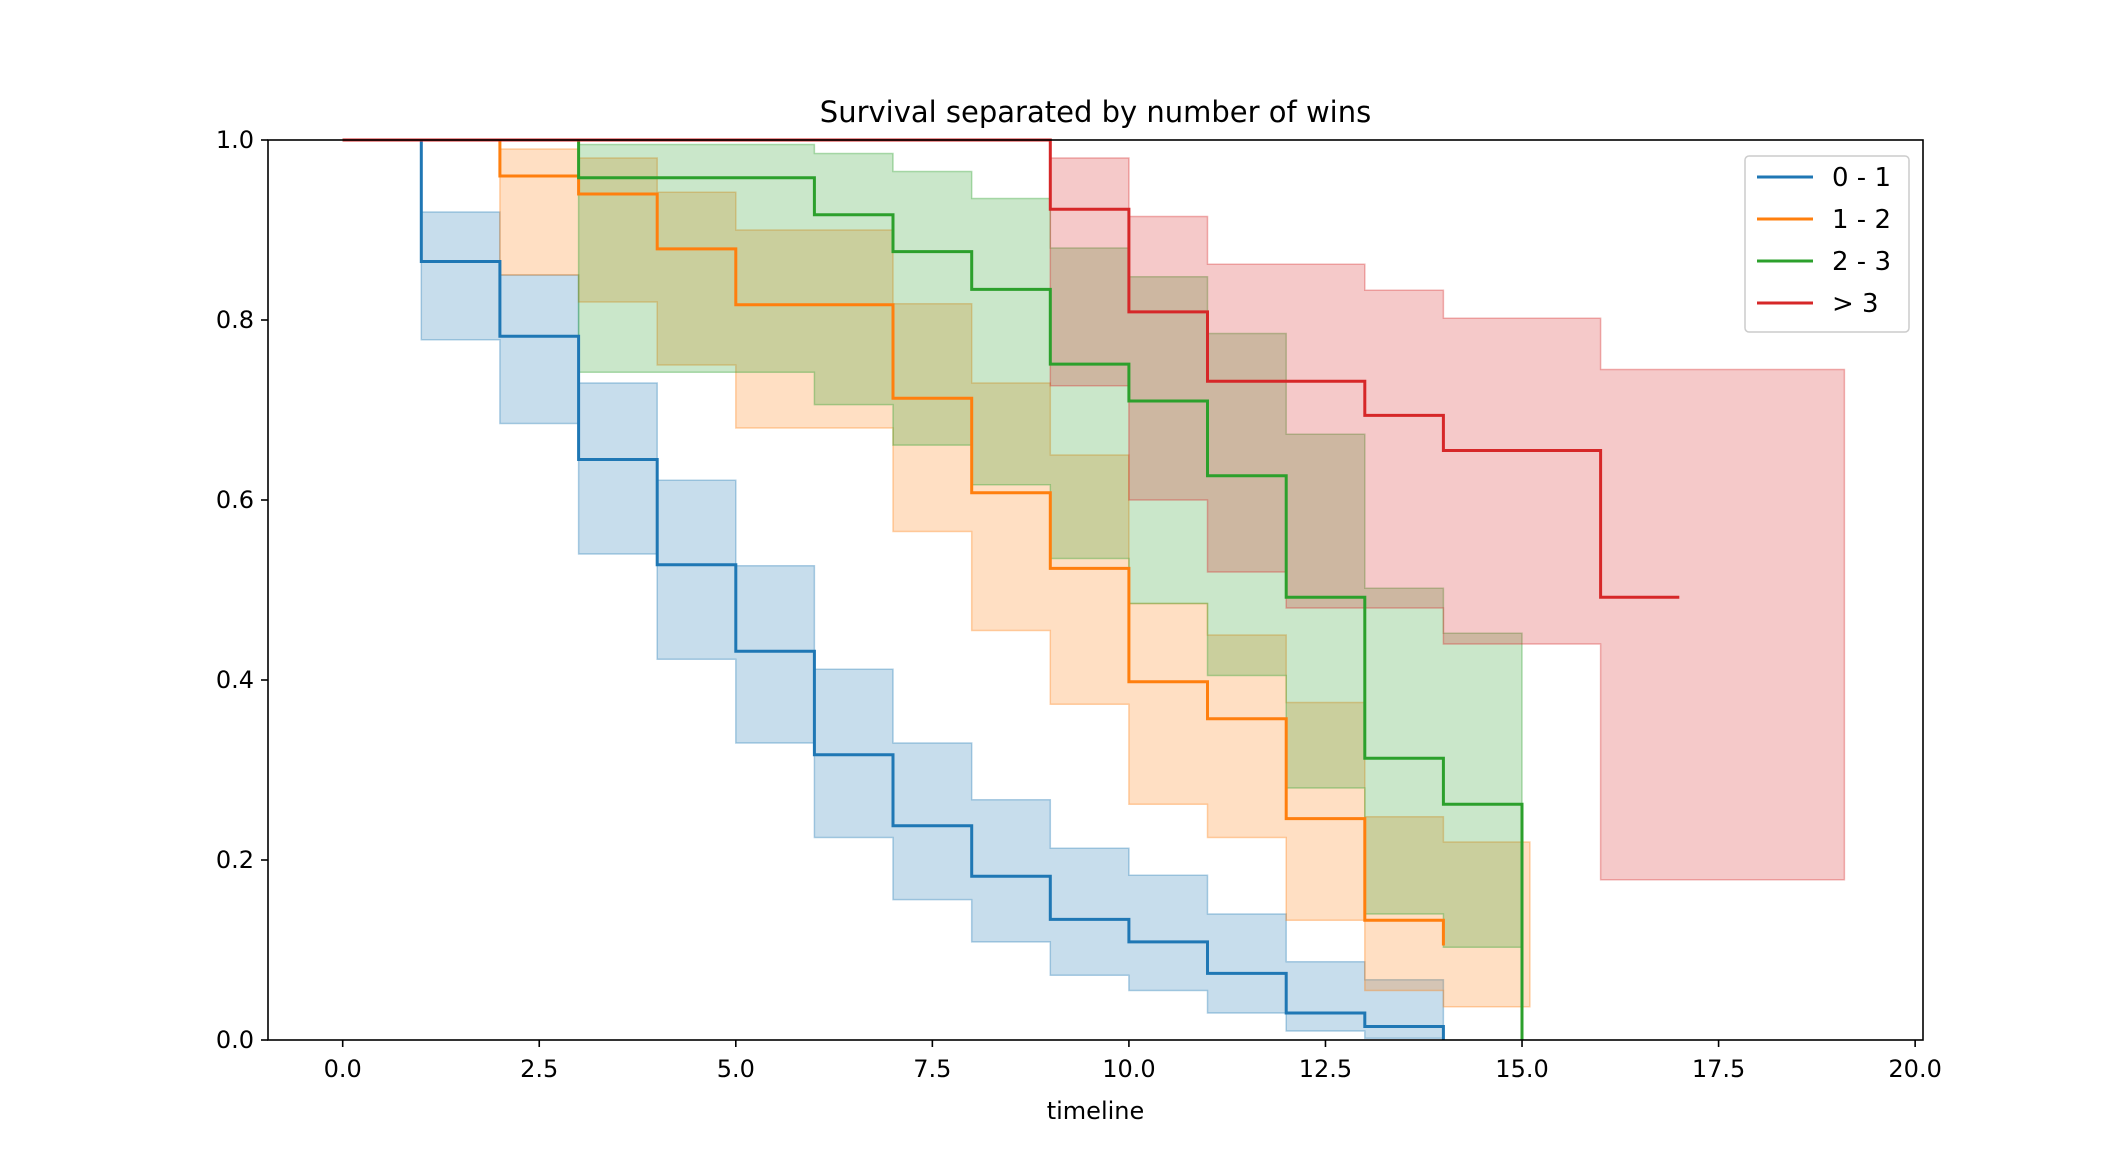 The height and width of the screenshot is (1158, 2116). Describe the element at coordinates (1855, 304) in the screenshot. I see `legend-label-series-4: > 3` at that location.